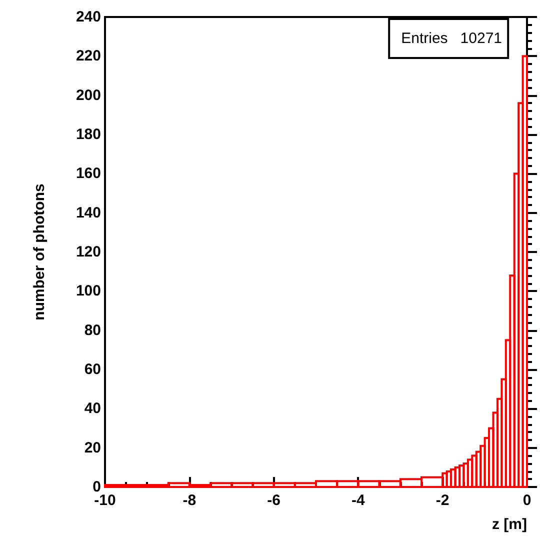 This screenshot has width=560, height=541. What do you see at coordinates (88, 56) in the screenshot?
I see `y-tick-label: 220` at bounding box center [88, 56].